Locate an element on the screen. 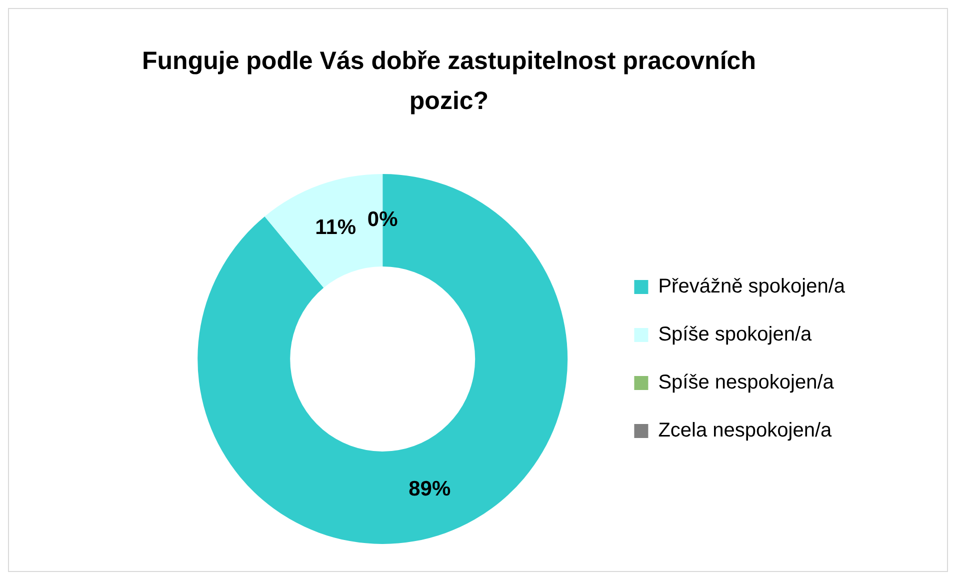  data-label: 89% is located at coordinates (429, 488).